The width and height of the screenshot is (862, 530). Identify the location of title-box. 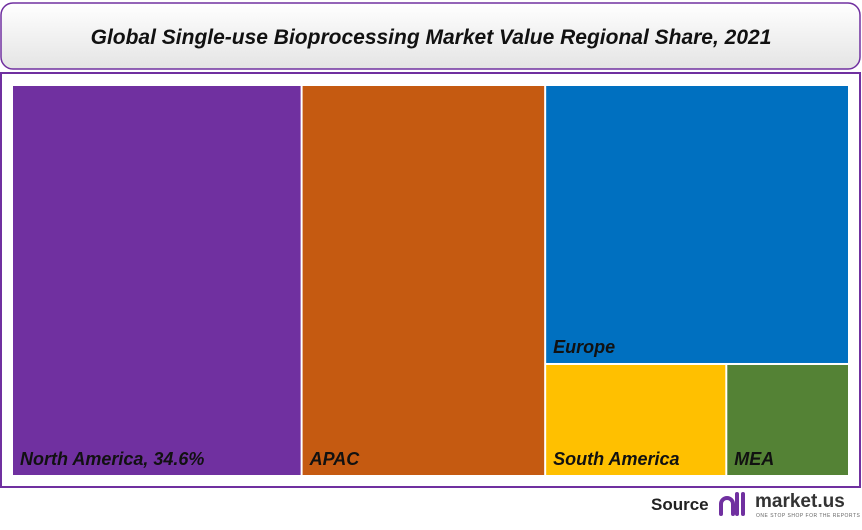
(430, 36).